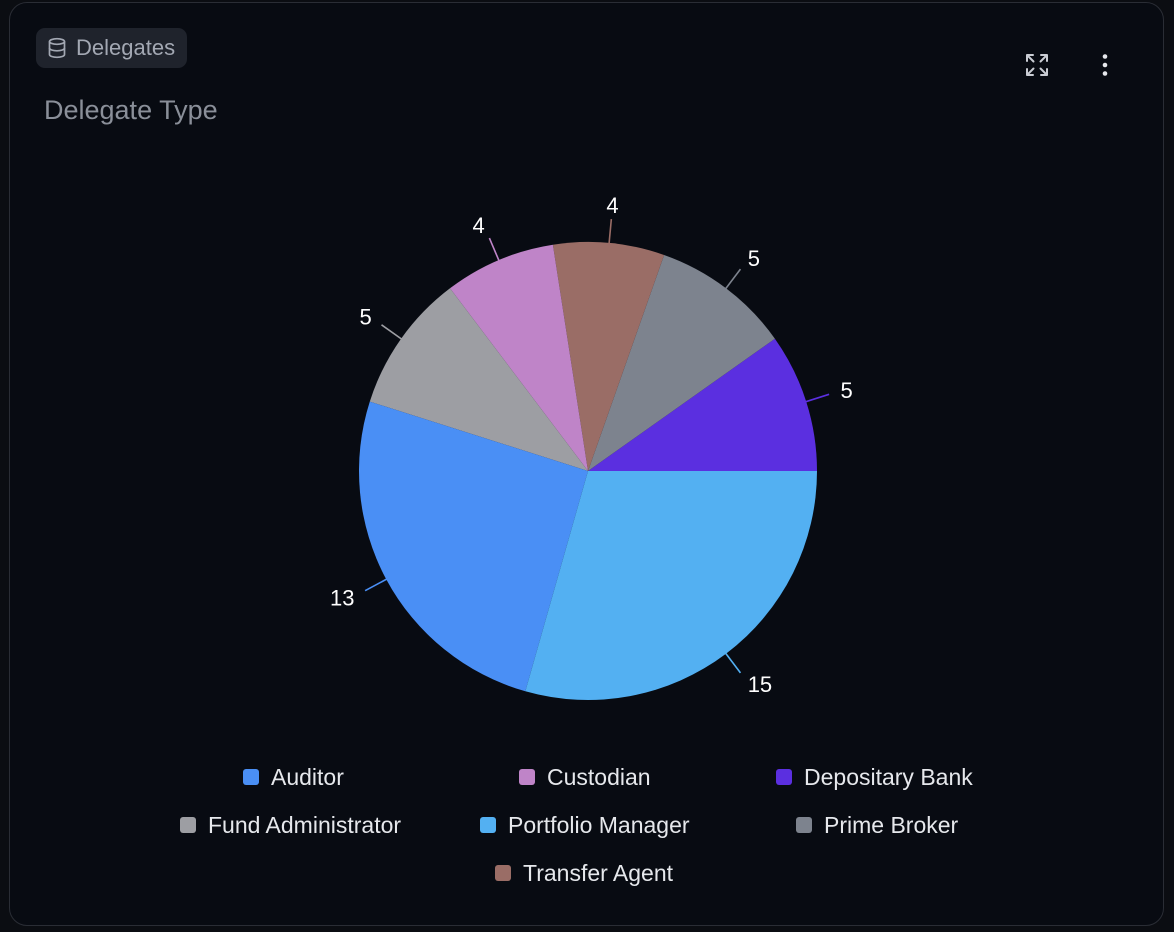 The image size is (1174, 932). What do you see at coordinates (702, 404) in the screenshot?
I see `pie-slice-depositary-bank` at bounding box center [702, 404].